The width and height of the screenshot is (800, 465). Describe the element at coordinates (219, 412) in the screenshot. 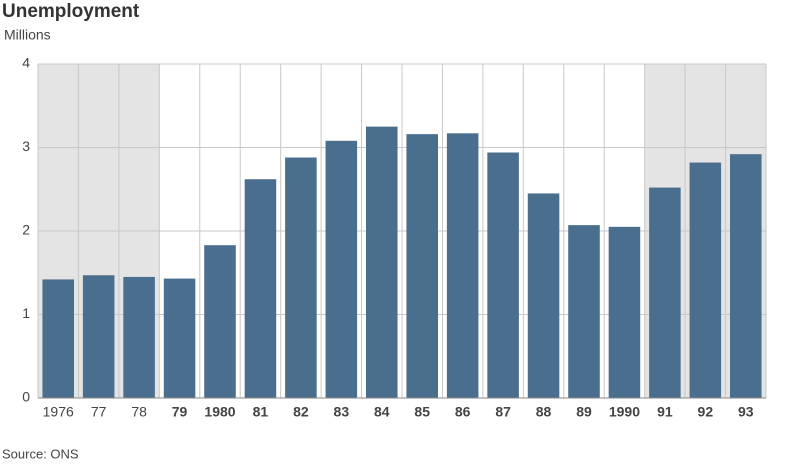

I see `x-tick-label: 1980` at that location.